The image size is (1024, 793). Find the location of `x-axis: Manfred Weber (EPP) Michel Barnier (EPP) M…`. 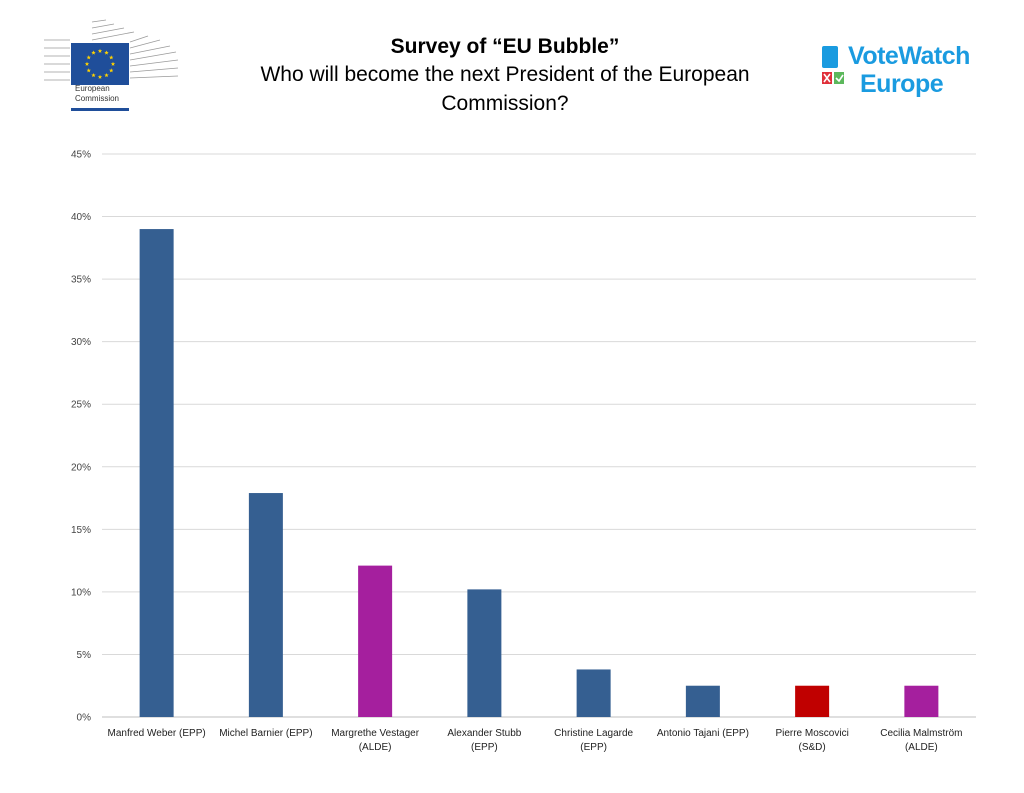

x-axis: Manfred Weber (EPP) Michel Barnier (EPP) M… is located at coordinates (535, 740).